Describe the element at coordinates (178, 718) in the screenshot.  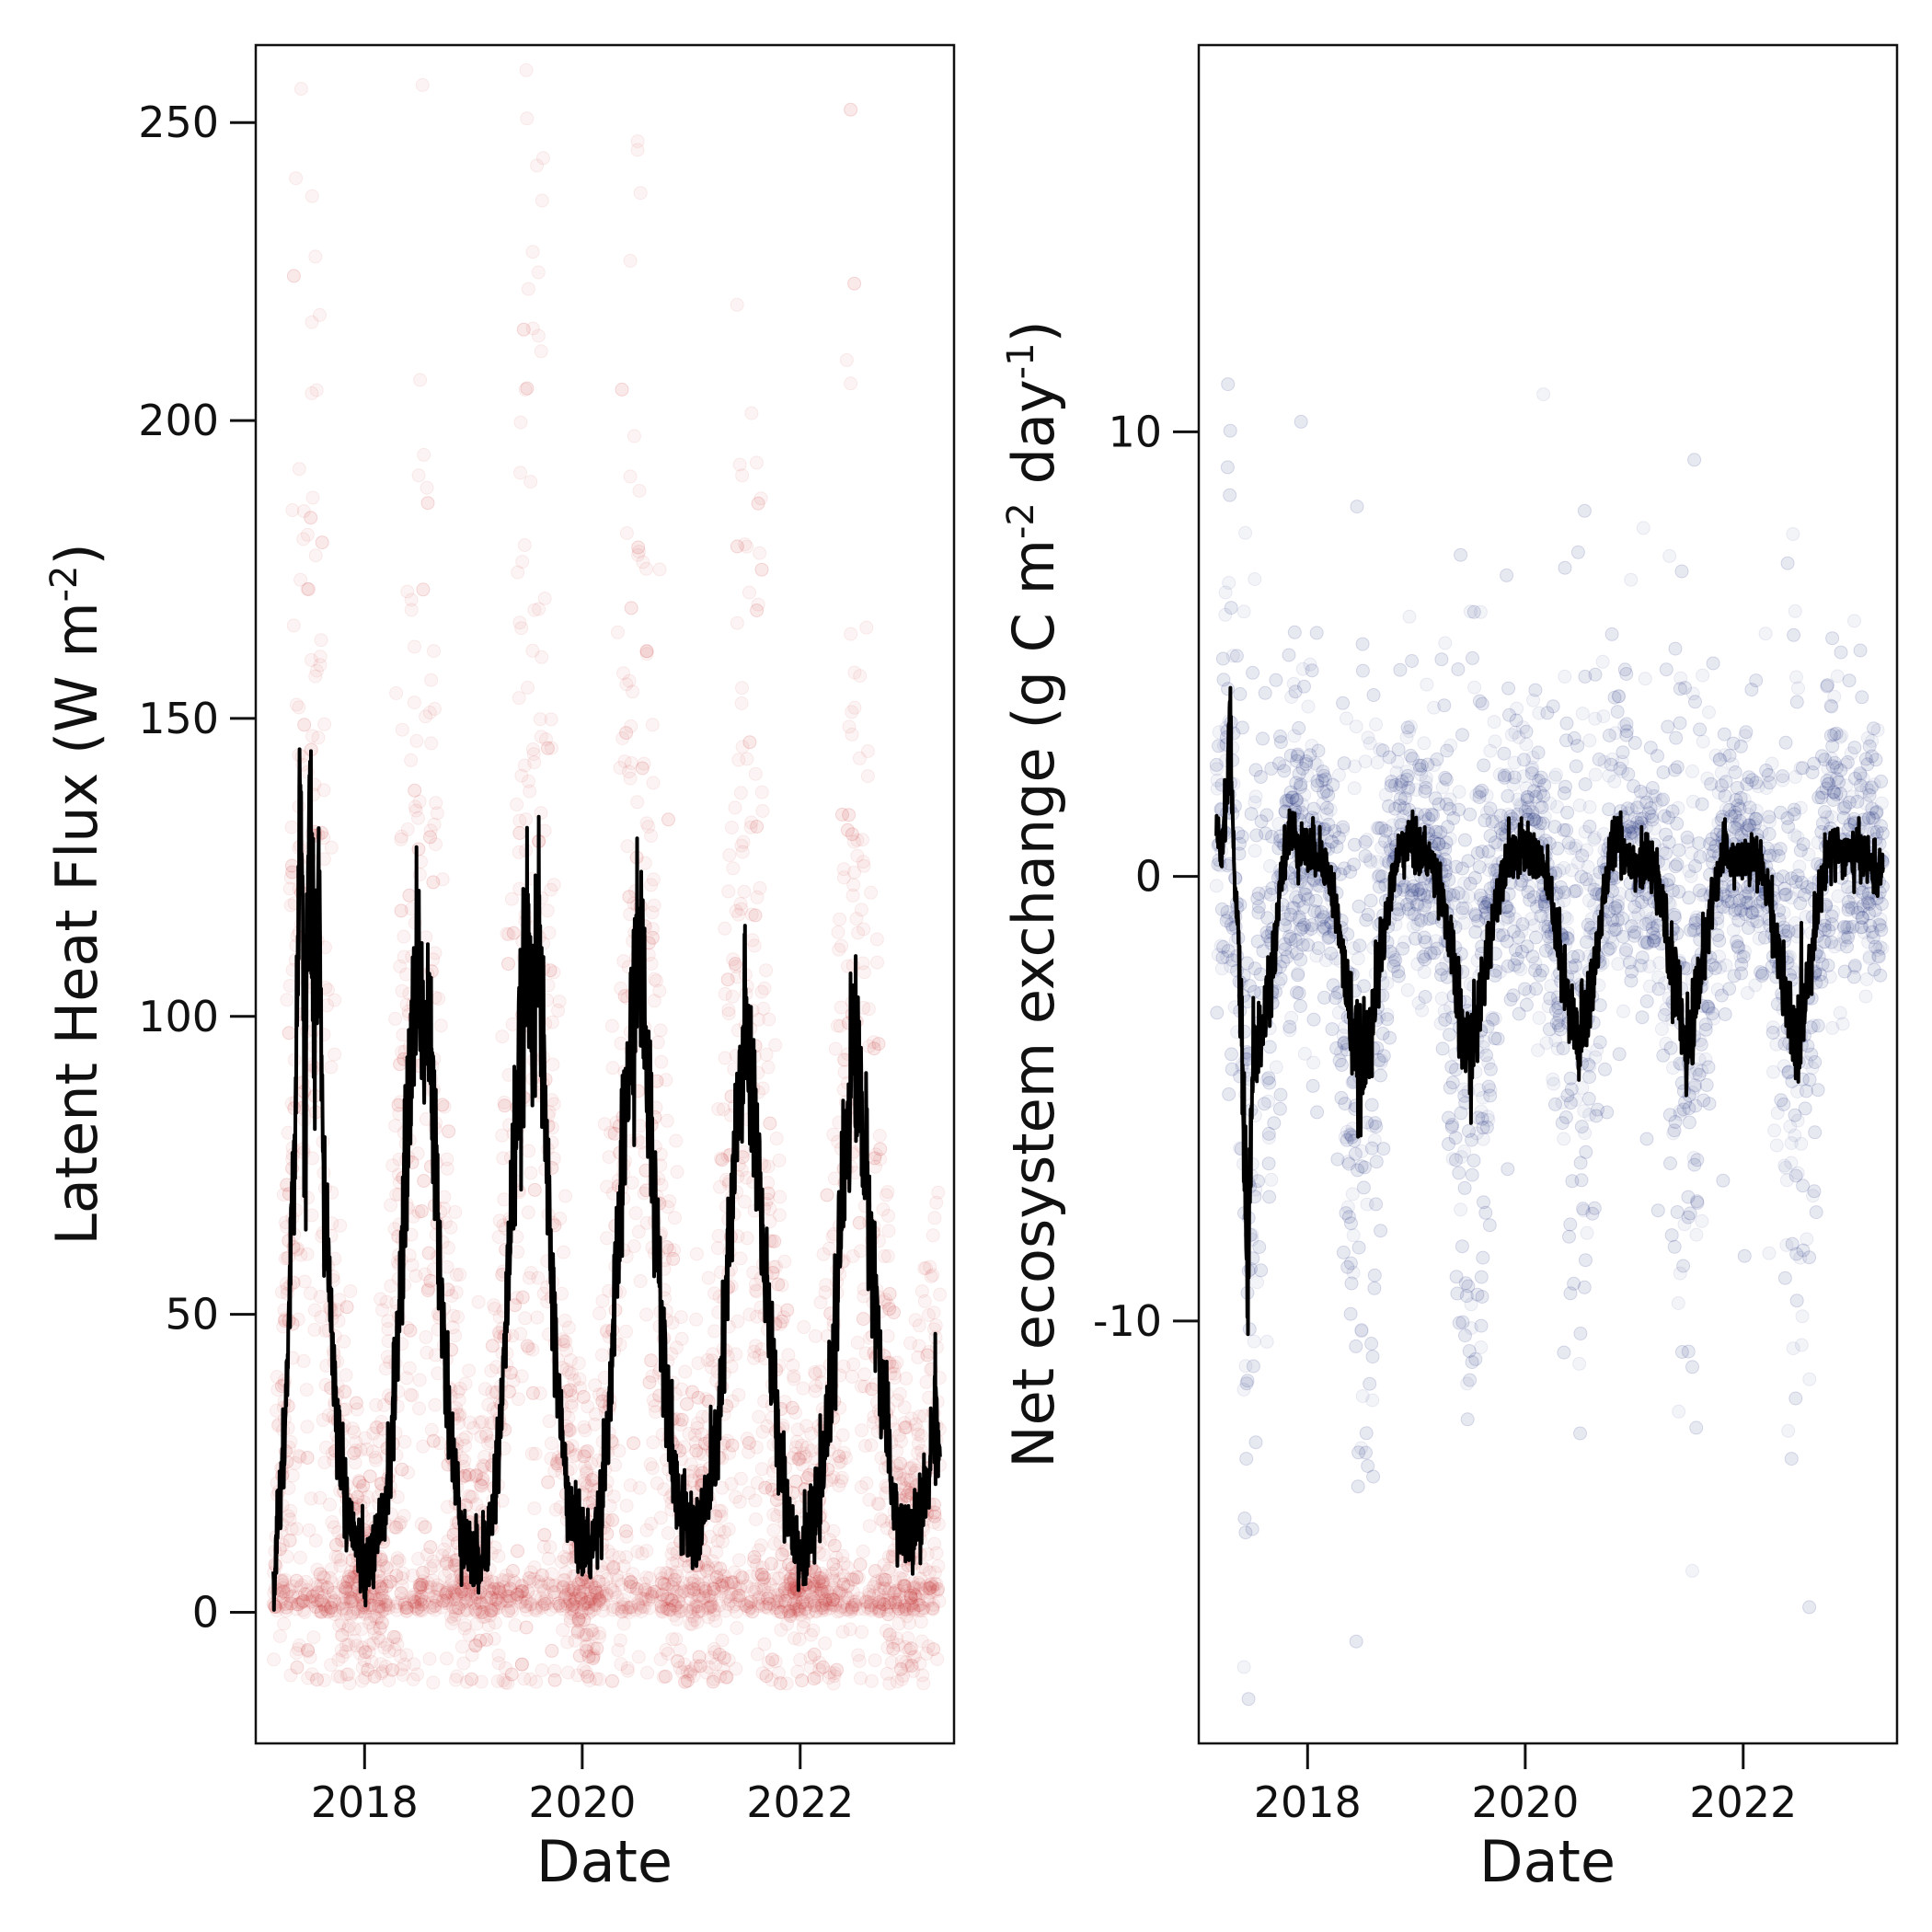
I see `y-tick-label: 150` at that location.